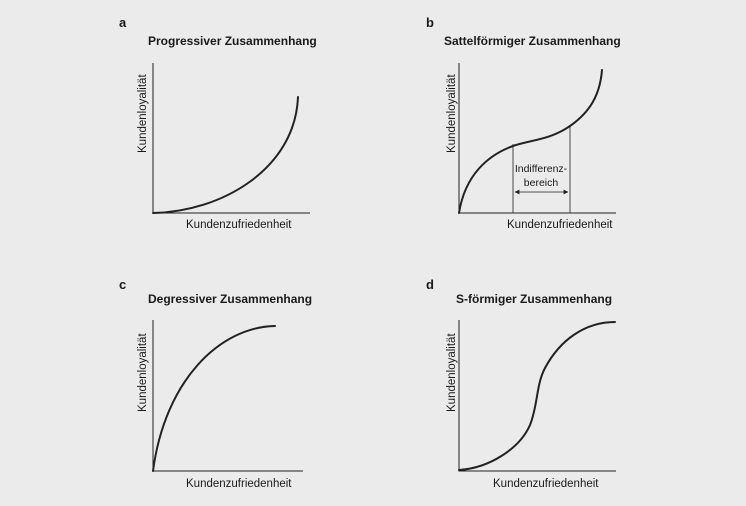 Image resolution: width=746 pixels, height=506 pixels. Describe the element at coordinates (452, 113) in the screenshot. I see `panel-b-ylabel: Kundenloyalität` at that location.